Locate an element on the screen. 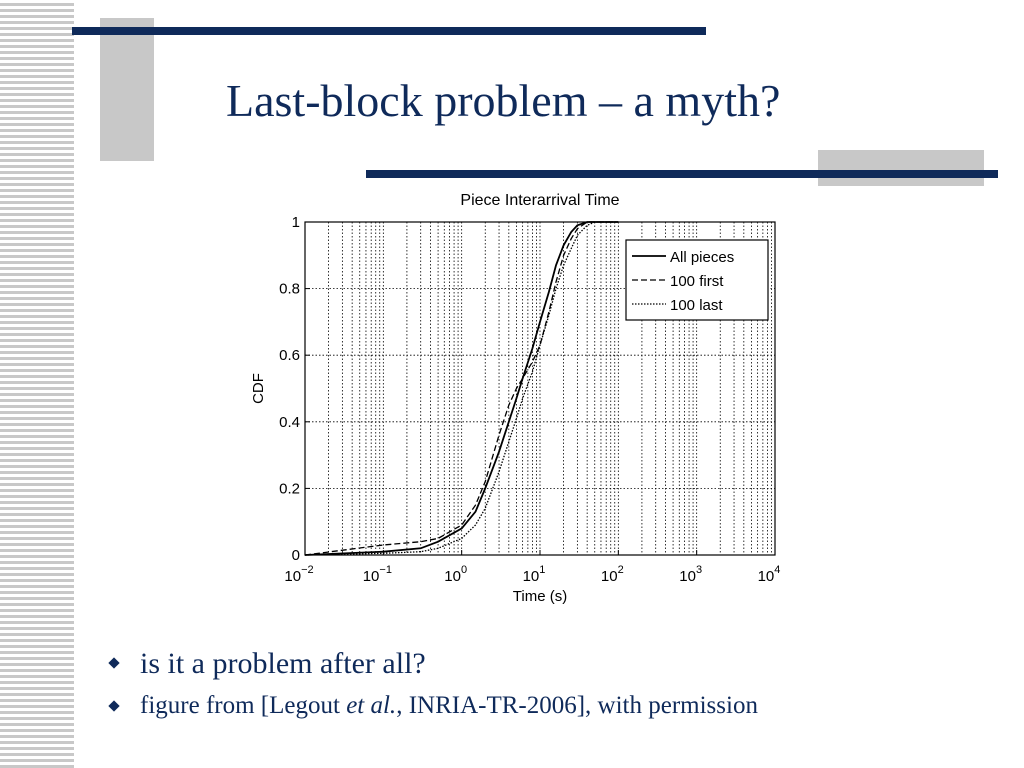 The height and width of the screenshot is (768, 1024). x-axis-label: Time (s) is located at coordinates (540, 596).